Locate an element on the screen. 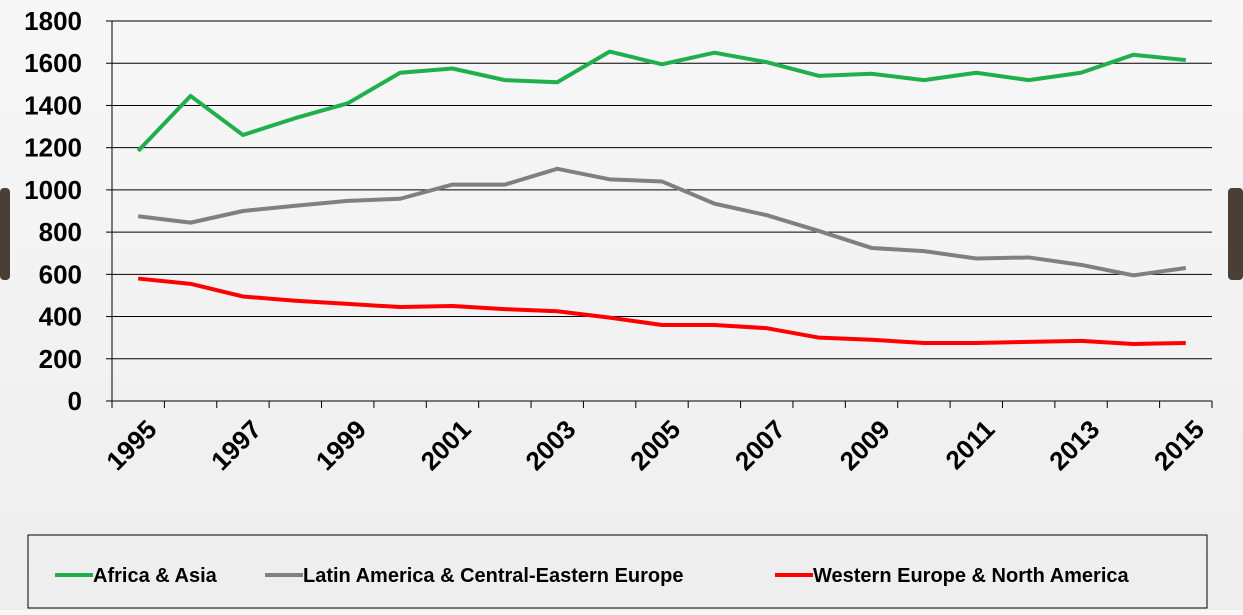  y-tick-label: 800 is located at coordinates (60, 232).